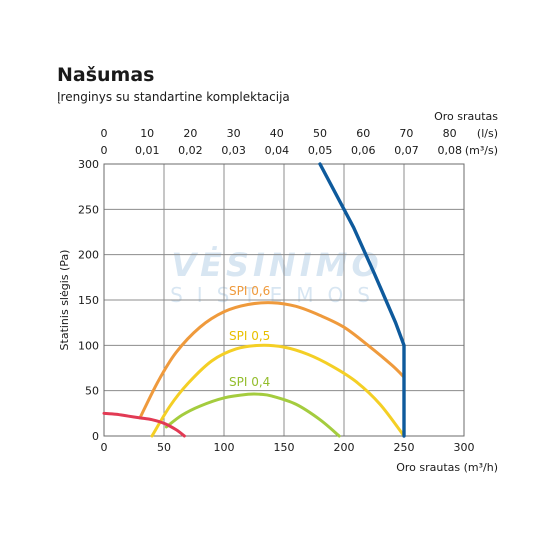 The height and width of the screenshot is (550, 550). Describe the element at coordinates (252, 415) in the screenshot. I see `spi-04-curve` at that location.